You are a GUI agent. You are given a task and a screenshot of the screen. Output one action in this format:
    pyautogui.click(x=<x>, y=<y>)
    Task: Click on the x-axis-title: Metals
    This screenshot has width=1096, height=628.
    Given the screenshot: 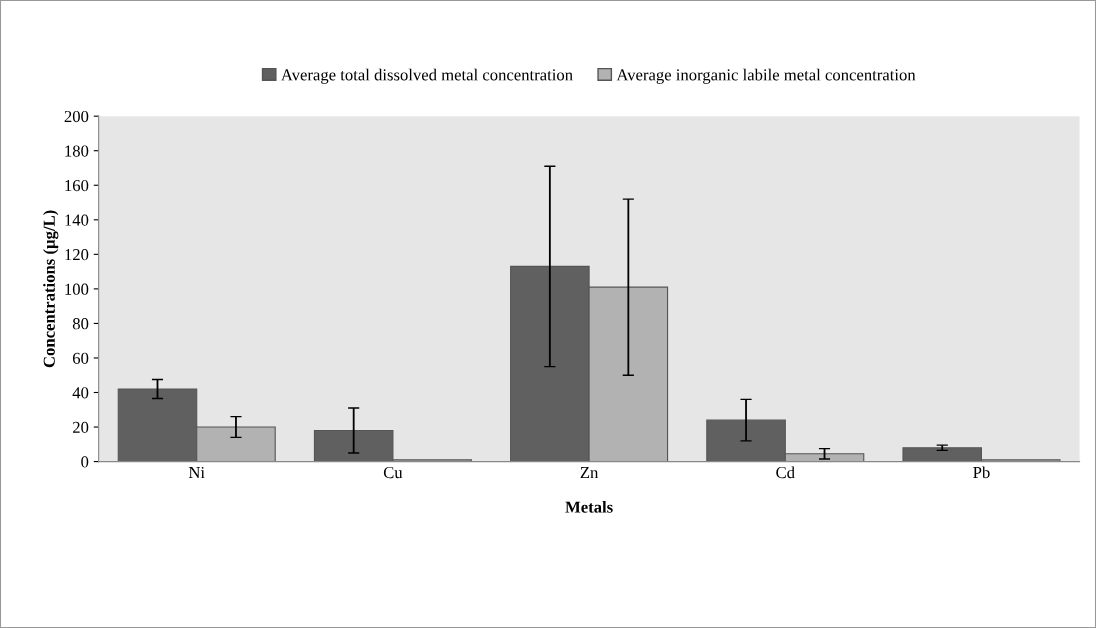 What is the action you would take?
    pyautogui.click(x=589, y=507)
    